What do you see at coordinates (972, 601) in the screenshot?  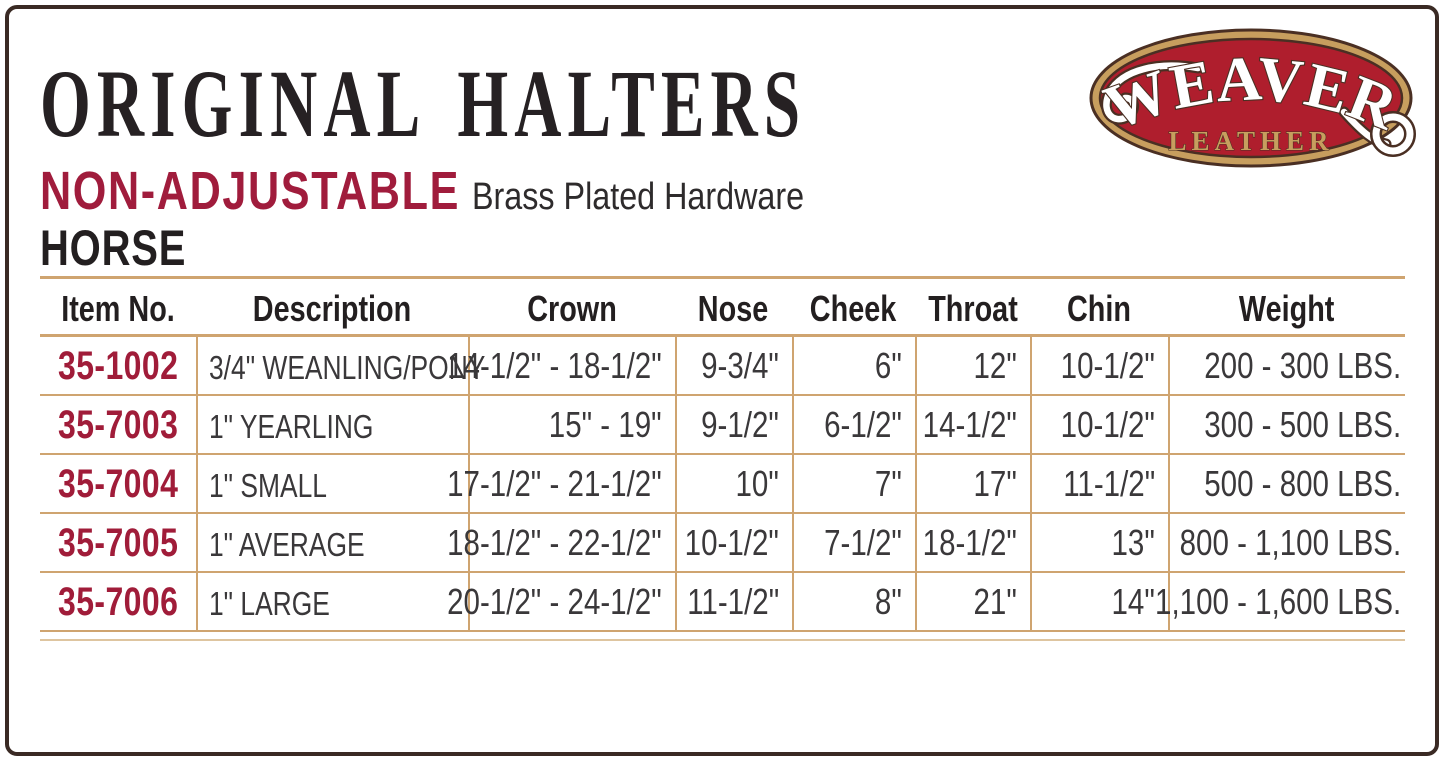 I see `cell-throat: 21"` at bounding box center [972, 601].